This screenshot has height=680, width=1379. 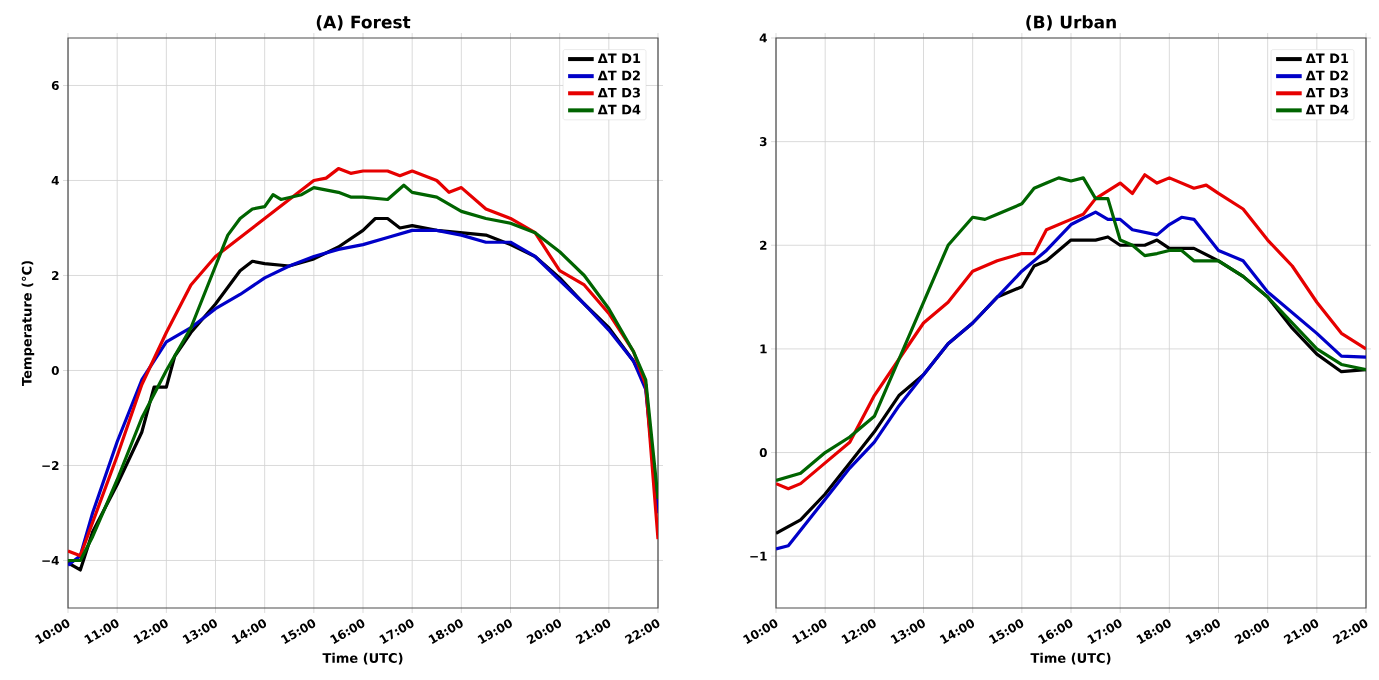 What do you see at coordinates (50, 560) in the screenshot?
I see `y-tick-label: −4` at bounding box center [50, 560].